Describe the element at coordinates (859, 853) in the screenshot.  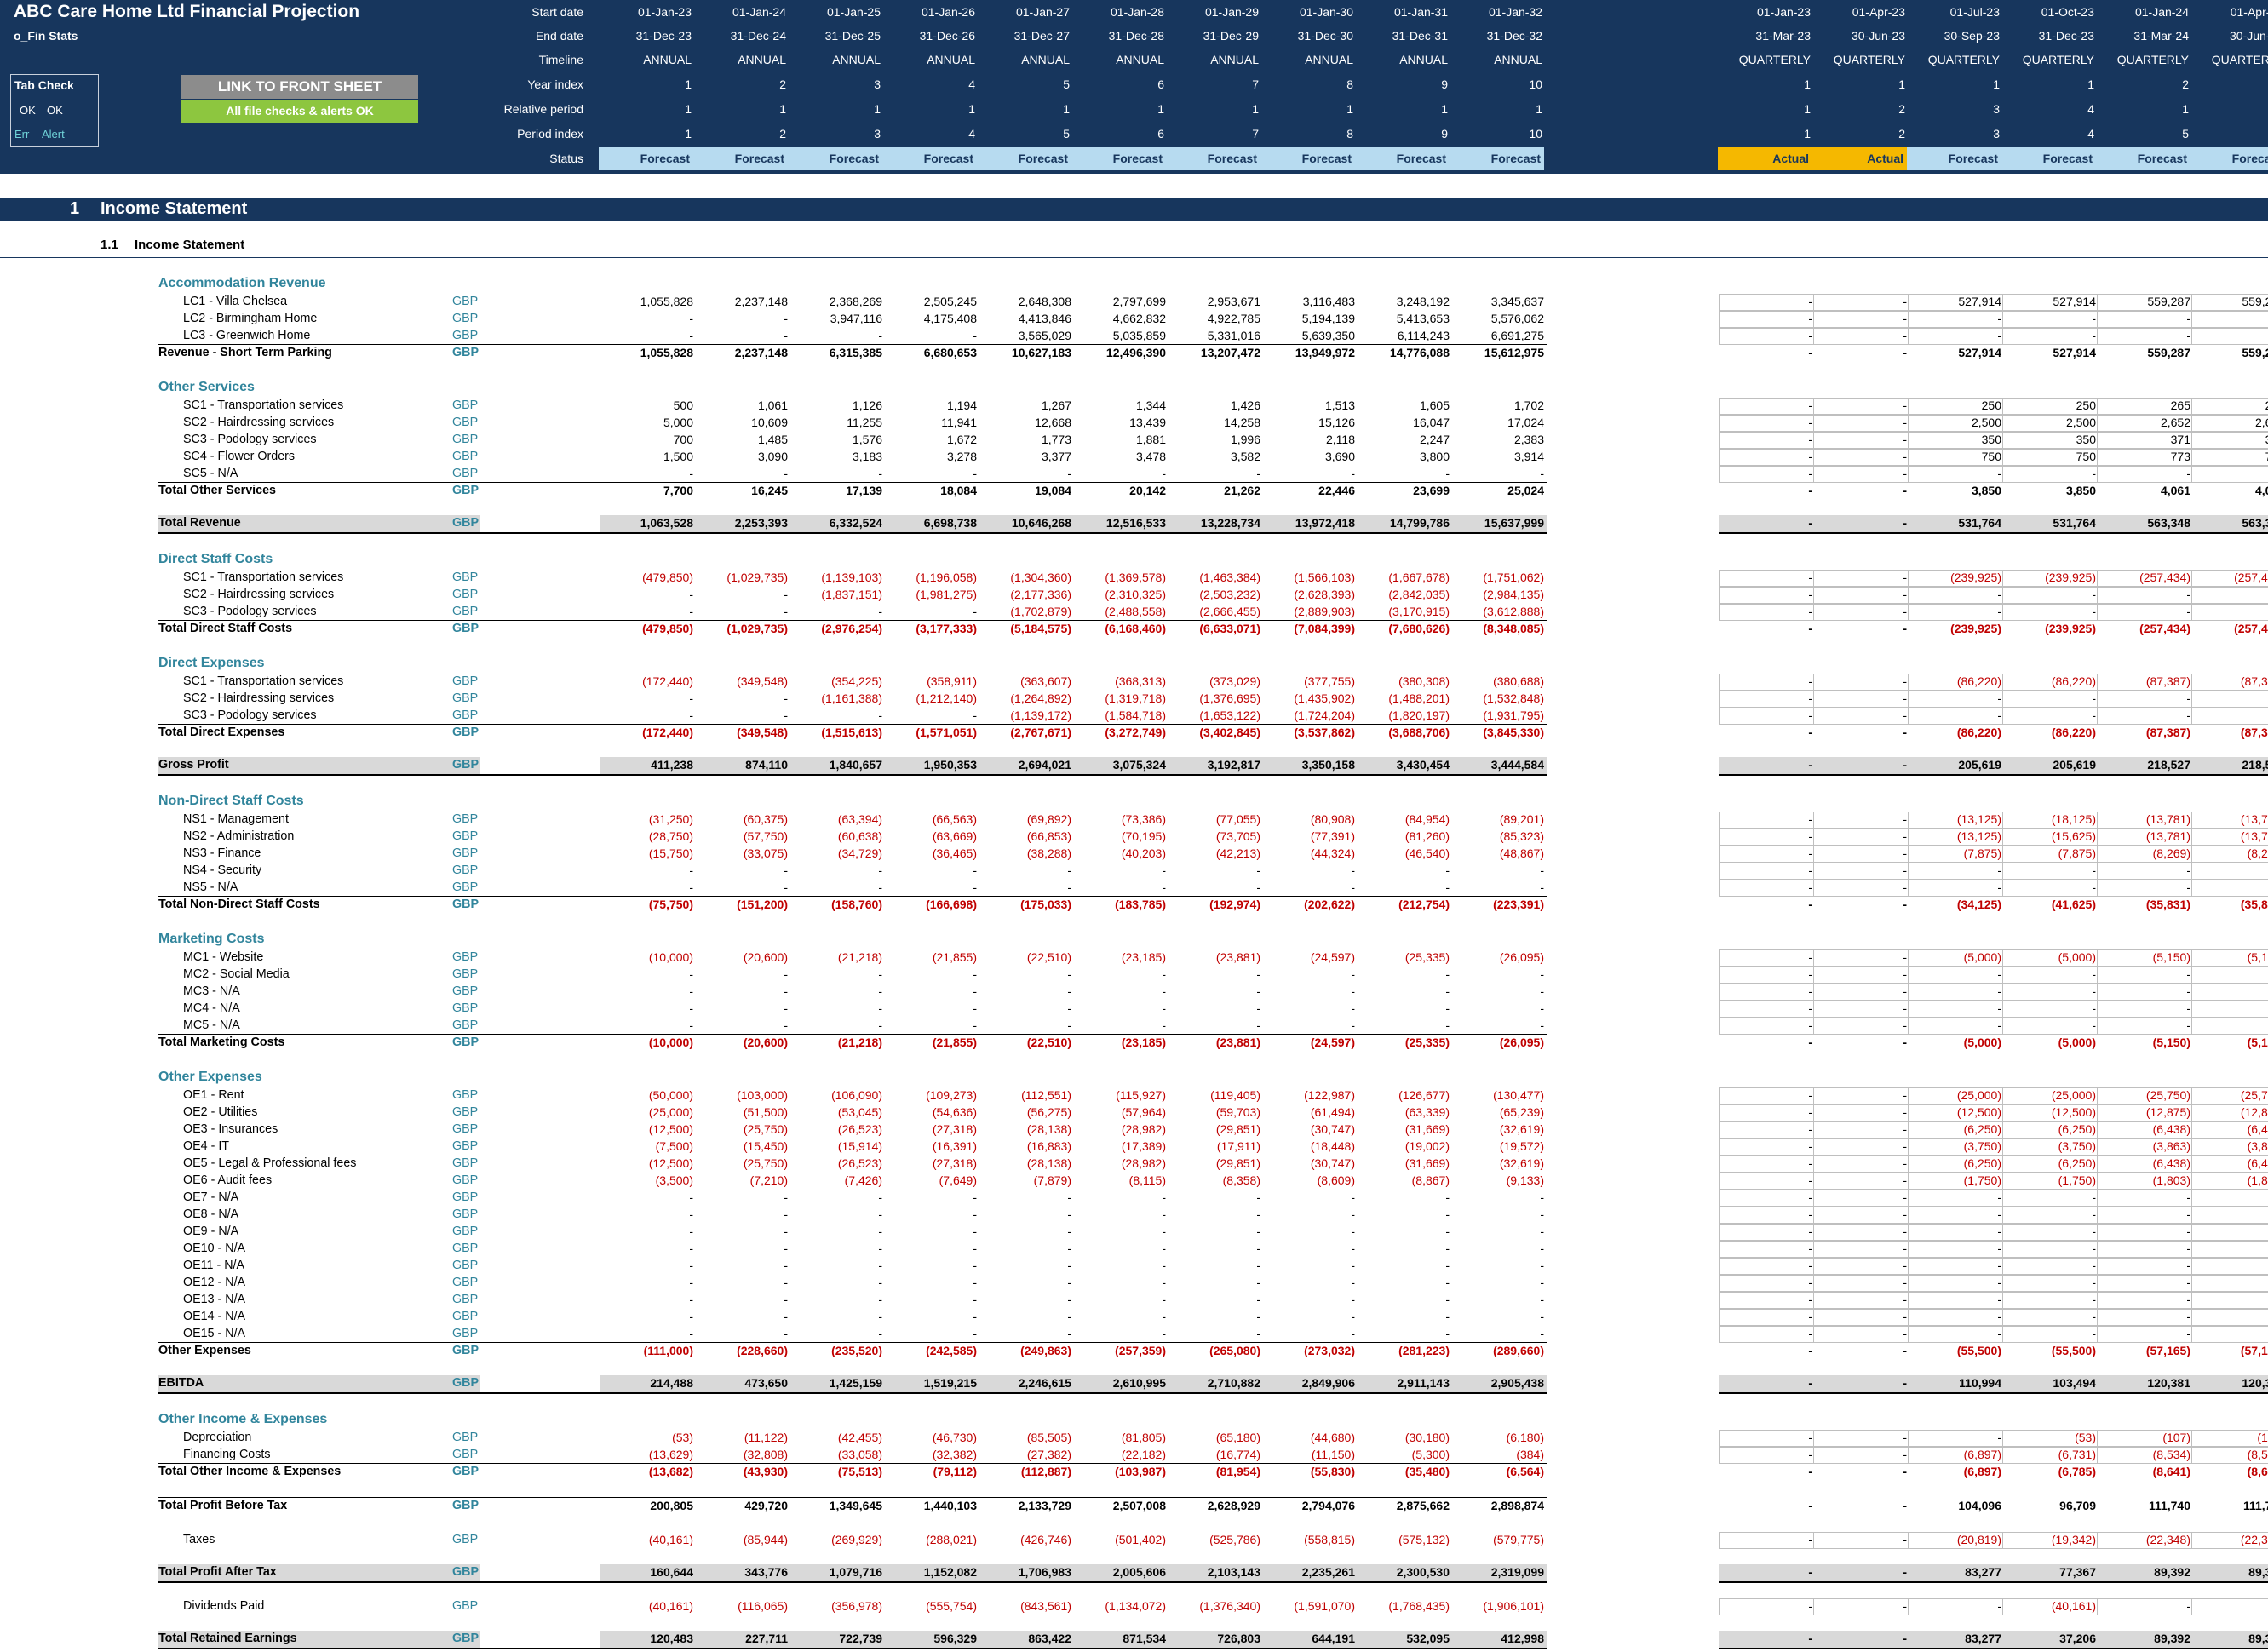
I see `annual-value-cell: (34,729)` at that location.